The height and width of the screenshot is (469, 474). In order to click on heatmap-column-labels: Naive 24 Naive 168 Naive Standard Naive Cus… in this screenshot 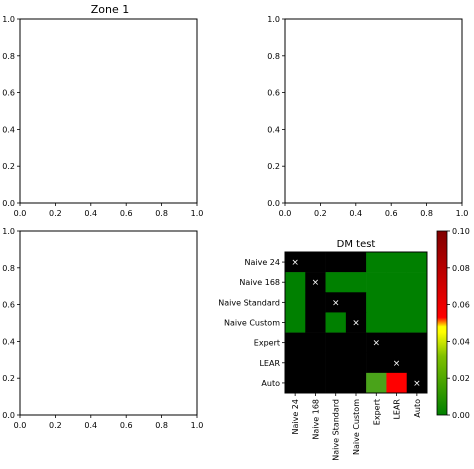, I will do `click(356, 427)`.